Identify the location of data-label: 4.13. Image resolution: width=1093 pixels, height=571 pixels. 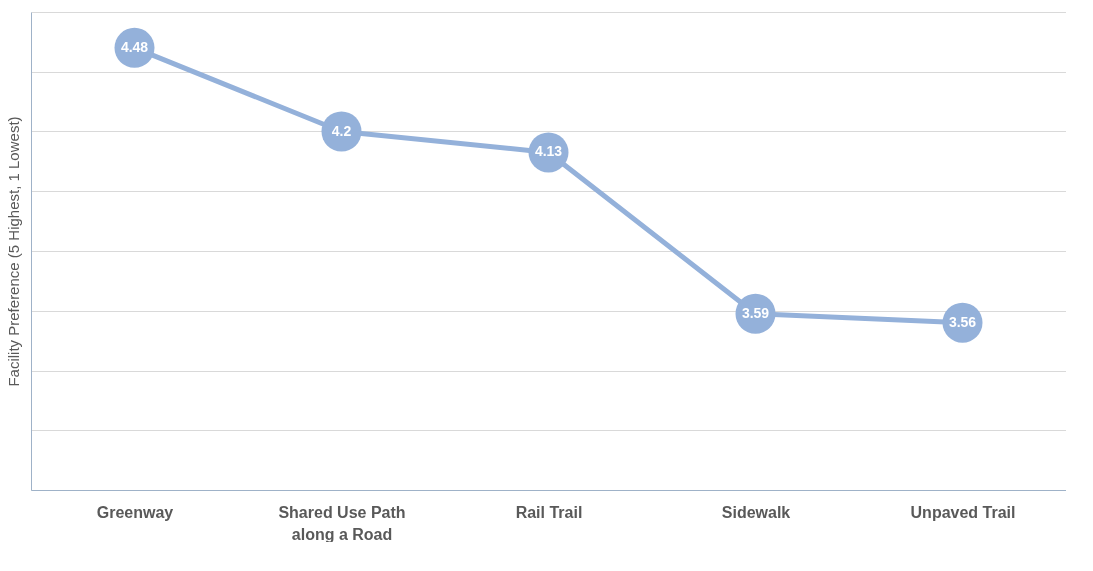
(548, 151).